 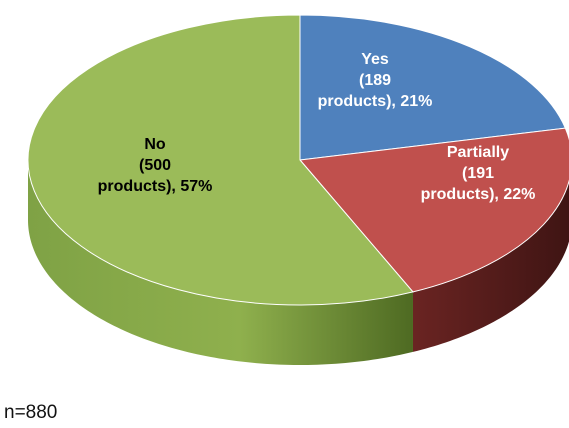 What do you see at coordinates (31, 412) in the screenshot?
I see `sample-size-note: n=880` at bounding box center [31, 412].